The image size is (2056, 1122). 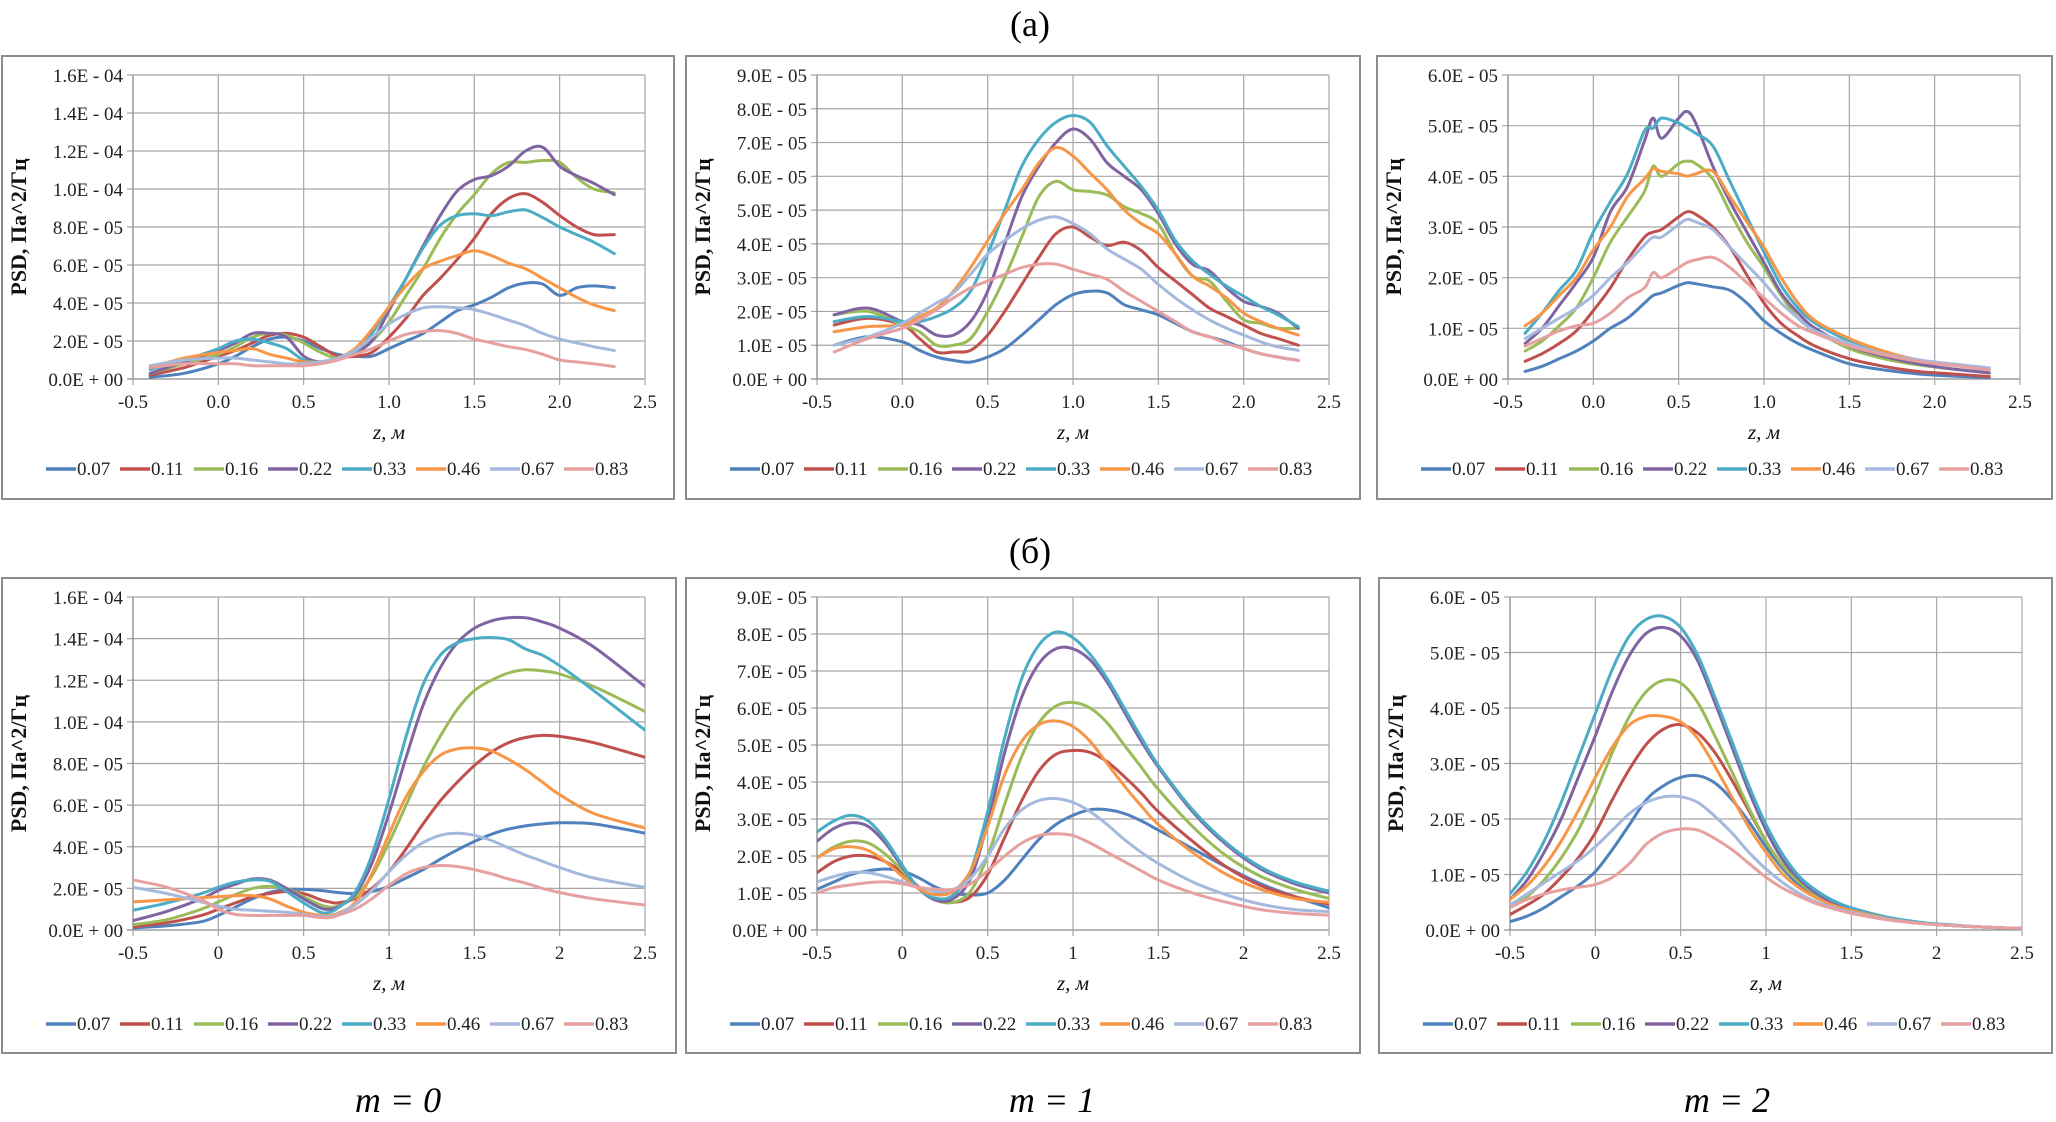 I want to click on x-tick-label: 0, so click(x=219, y=953).